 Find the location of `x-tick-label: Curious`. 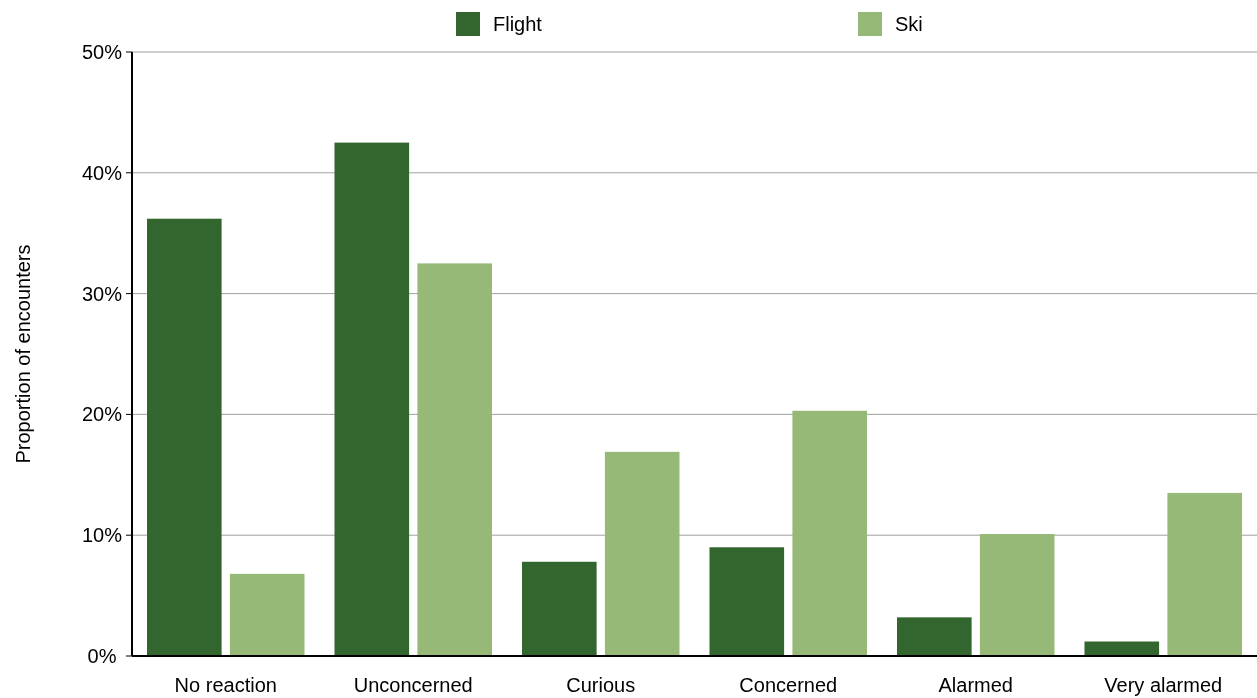

x-tick-label: Curious is located at coordinates (601, 685).